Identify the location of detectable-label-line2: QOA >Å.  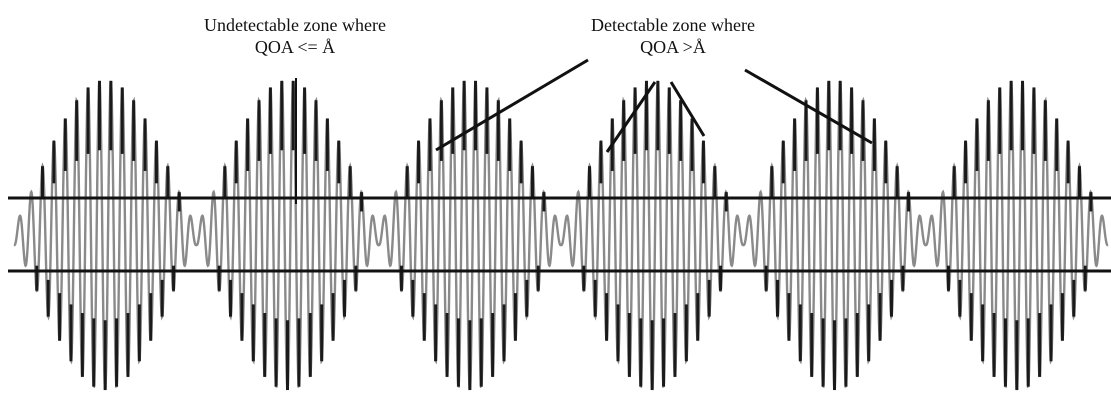
(673, 47).